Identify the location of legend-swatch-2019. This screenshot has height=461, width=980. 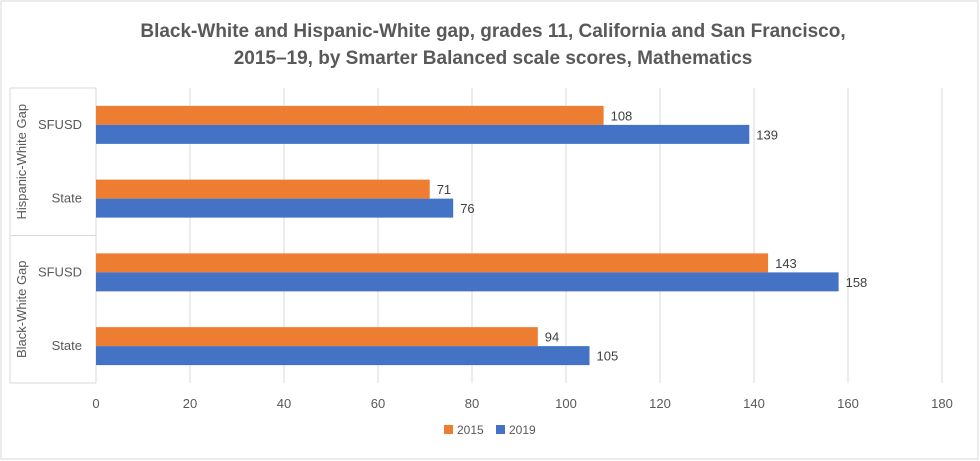
(500, 429).